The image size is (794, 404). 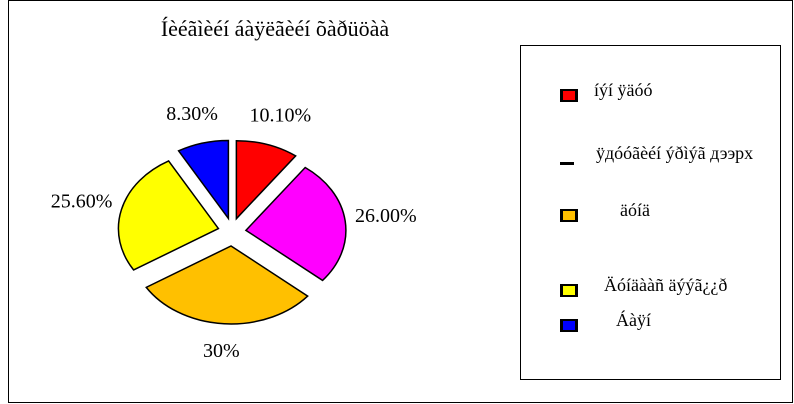 I want to click on legend-label: ÿдóóãèéí ýðìýã дээрх, so click(x=675, y=153).